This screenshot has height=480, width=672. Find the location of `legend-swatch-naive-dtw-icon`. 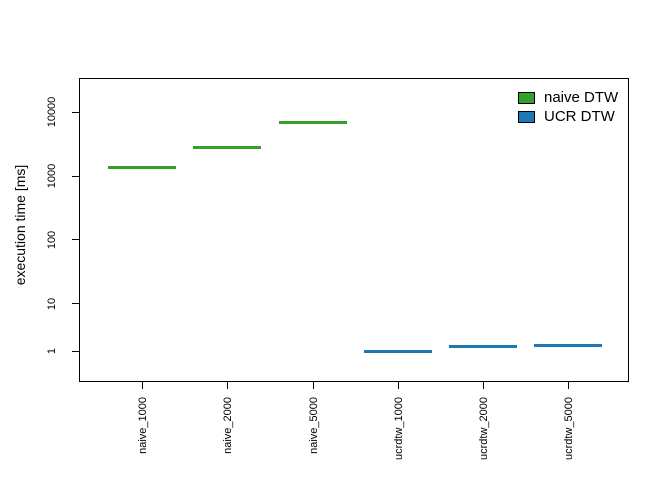

legend-swatch-naive-dtw-icon is located at coordinates (526, 97).